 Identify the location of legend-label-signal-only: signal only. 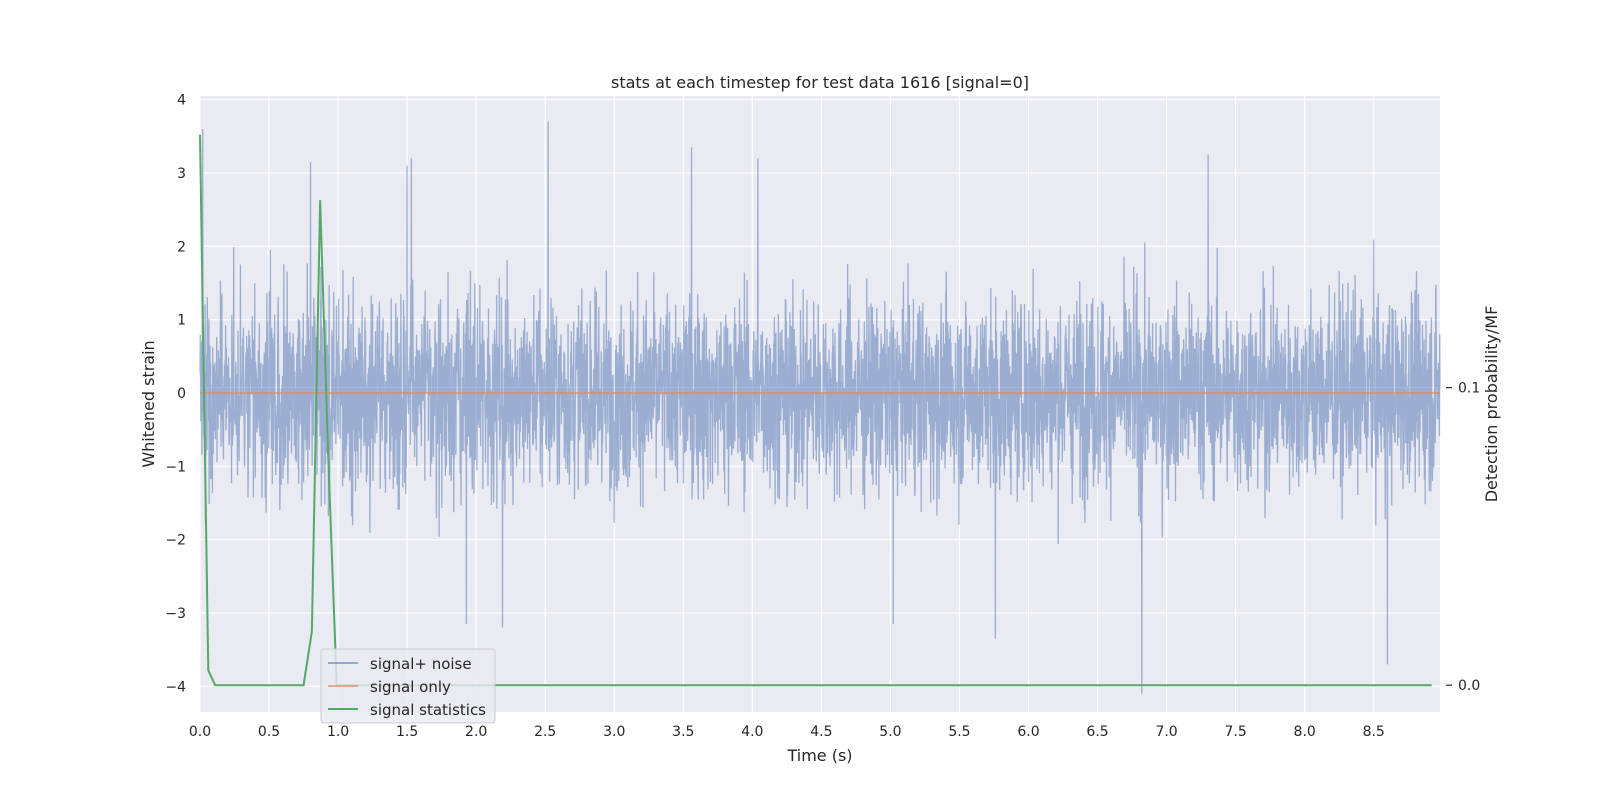
(410, 687).